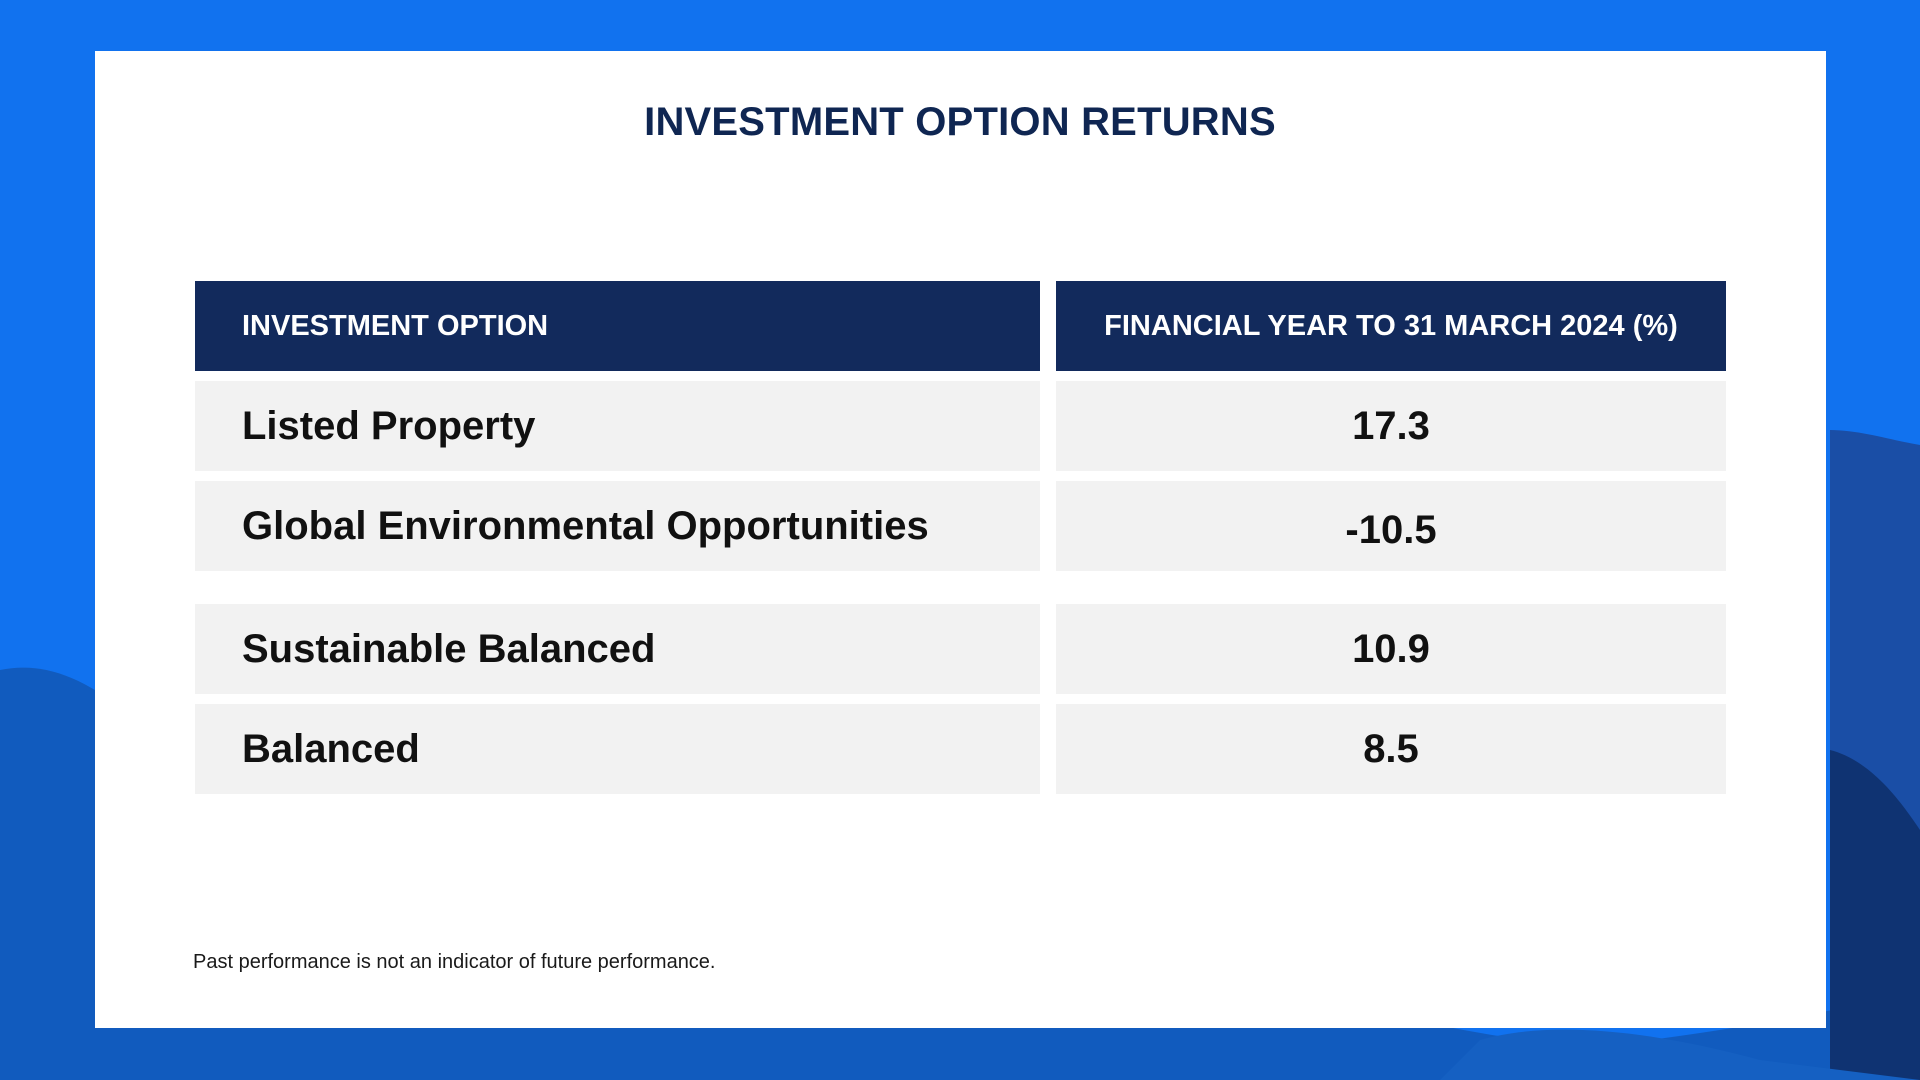  I want to click on column-header-option: INVESTMENT OPTION, so click(617, 326).